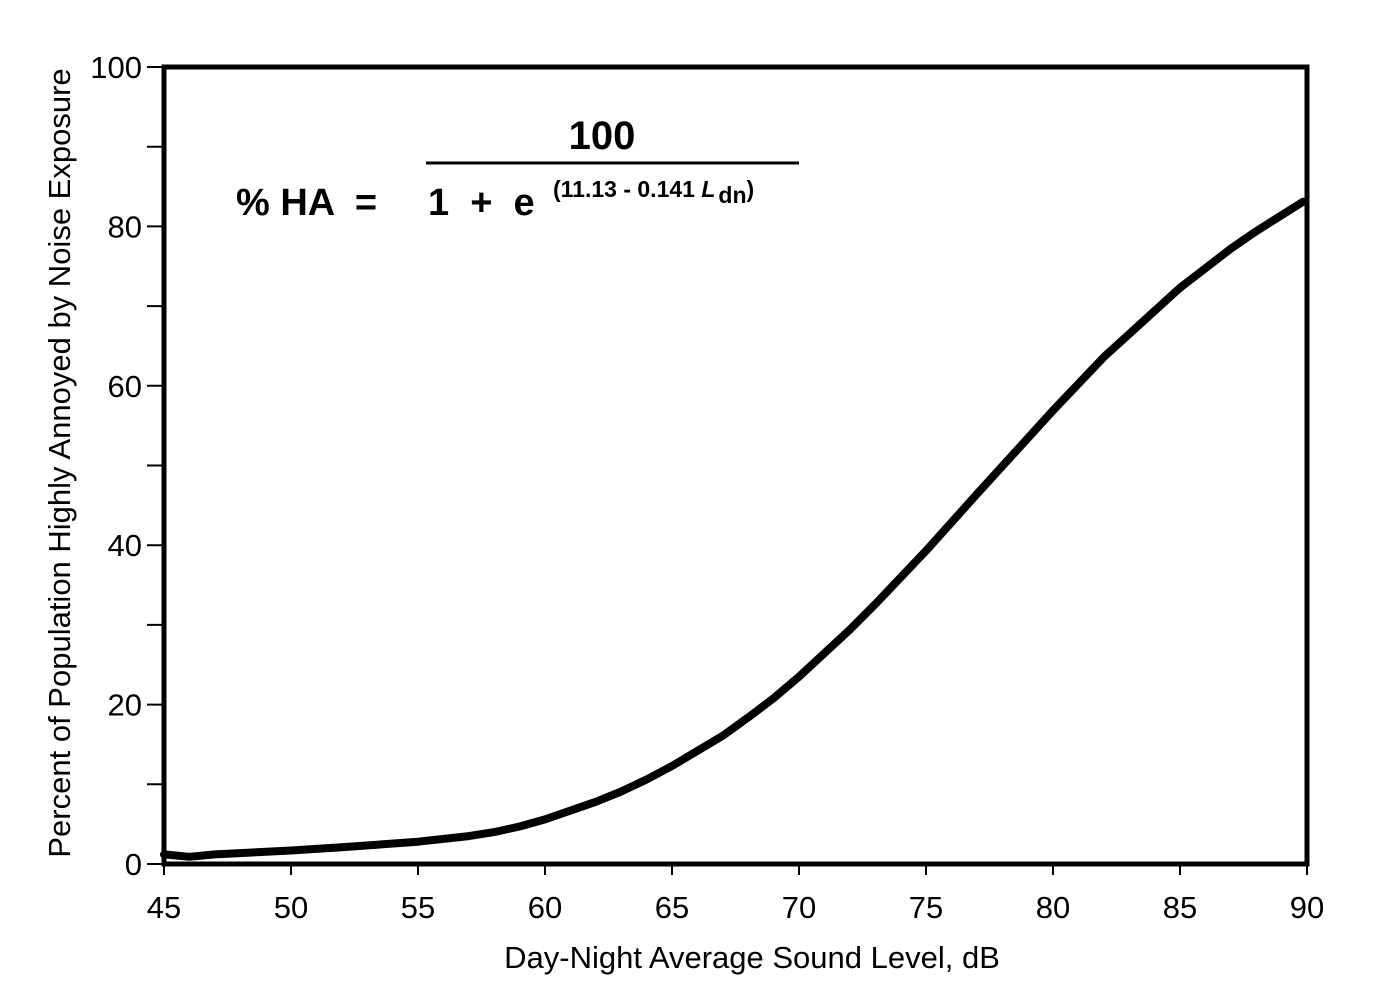 This screenshot has width=1380, height=996. Describe the element at coordinates (116, 67) in the screenshot. I see `y-tick-label: 100` at that location.